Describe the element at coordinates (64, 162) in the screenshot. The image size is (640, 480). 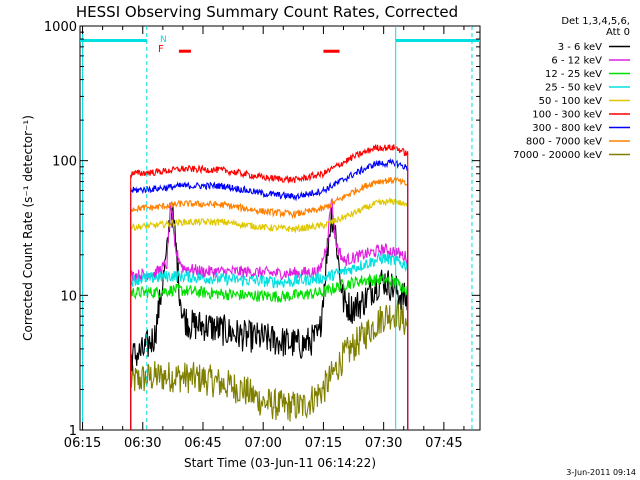
I see `y-tick-label: 100` at that location.